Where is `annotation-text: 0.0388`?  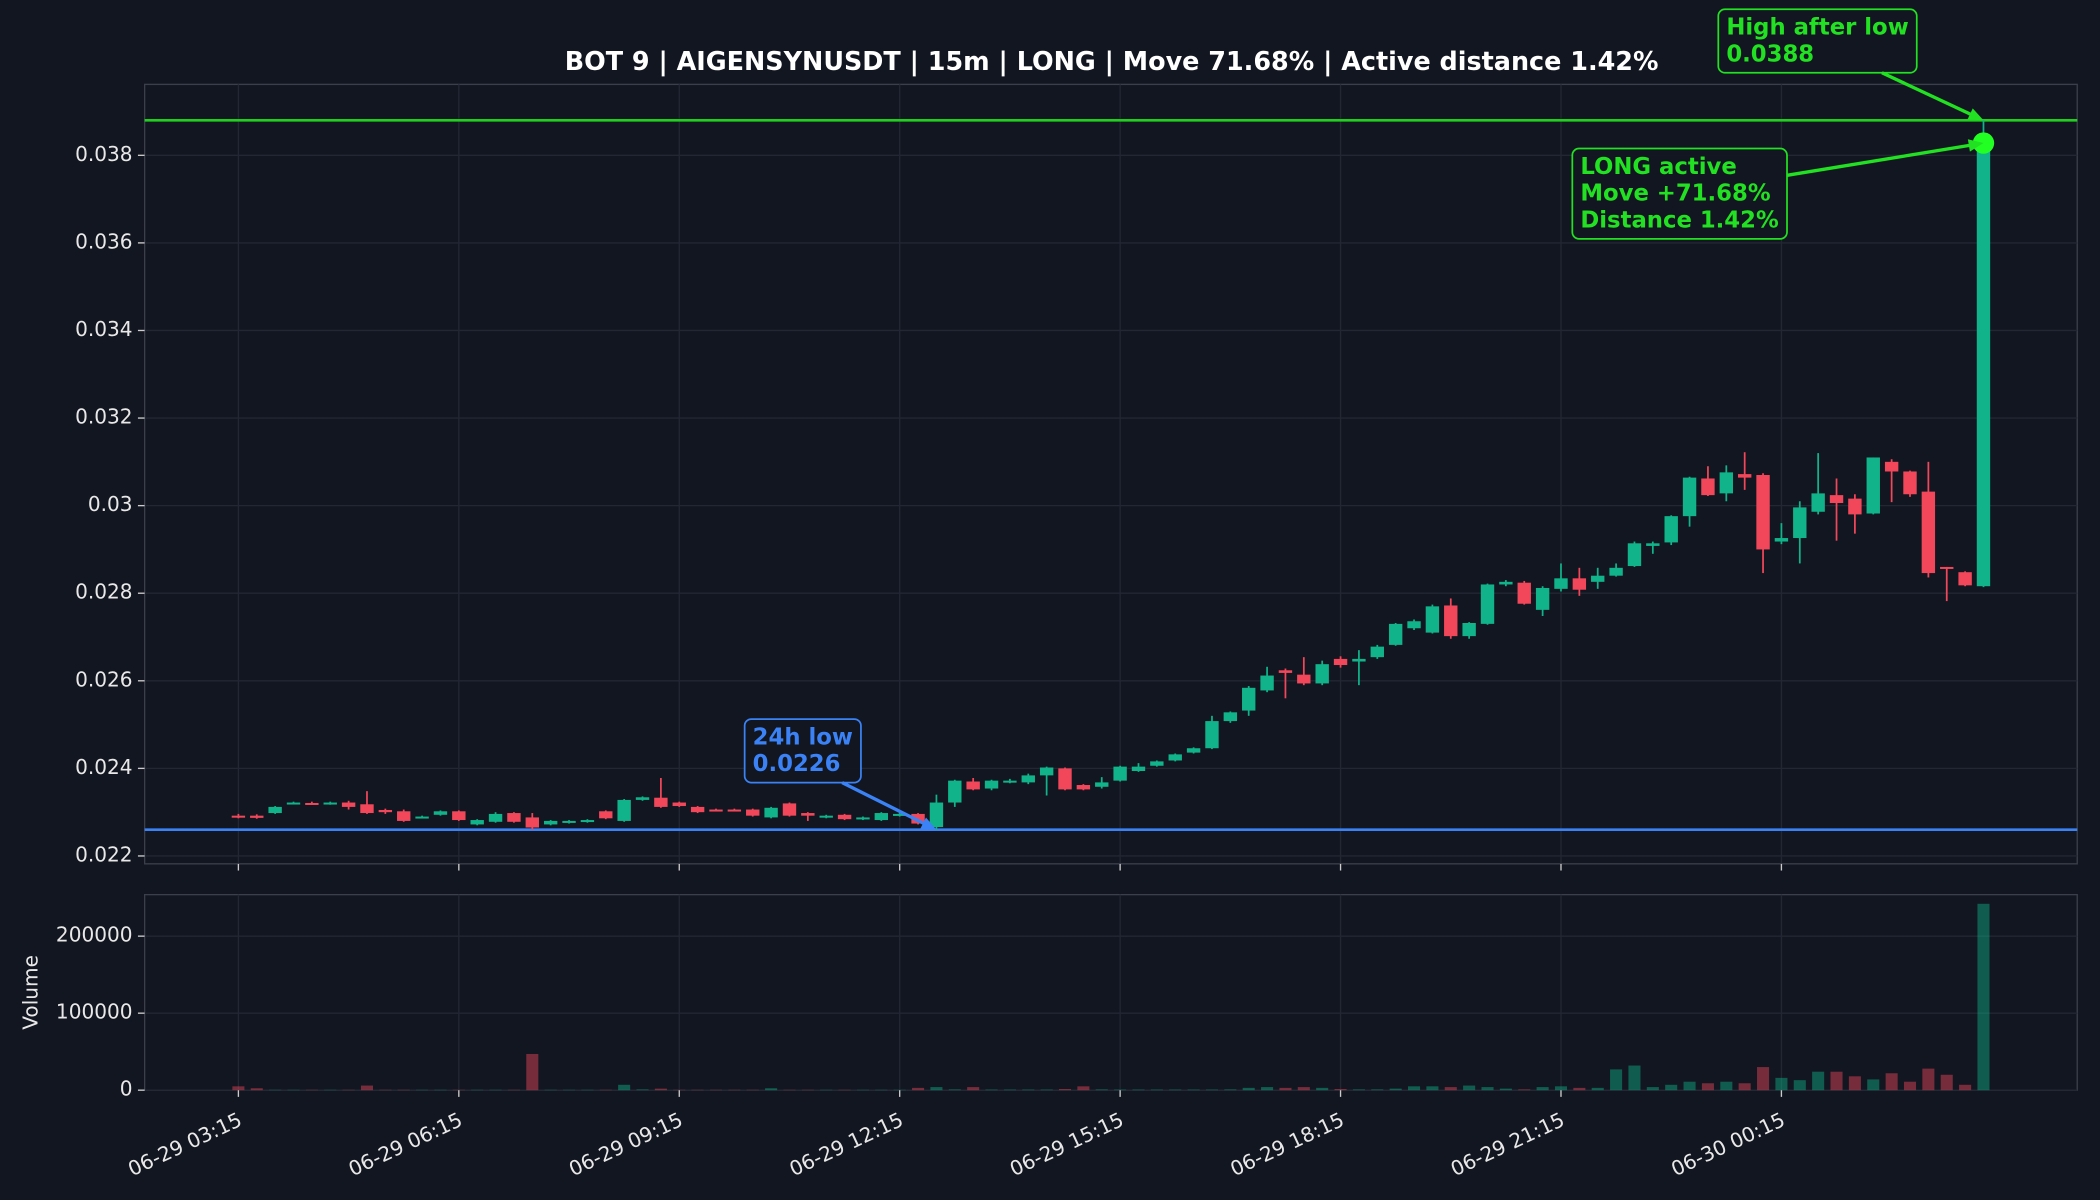
annotation-text: 0.0388 is located at coordinates (1770, 54).